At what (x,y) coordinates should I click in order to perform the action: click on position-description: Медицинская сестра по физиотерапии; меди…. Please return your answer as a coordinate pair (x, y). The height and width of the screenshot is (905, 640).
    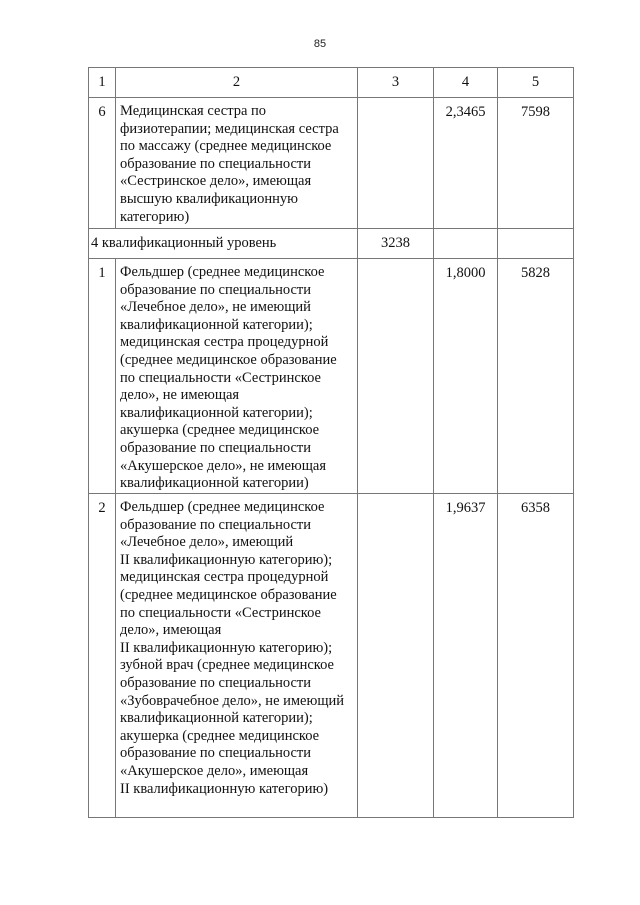
    Looking at the image, I should click on (236, 163).